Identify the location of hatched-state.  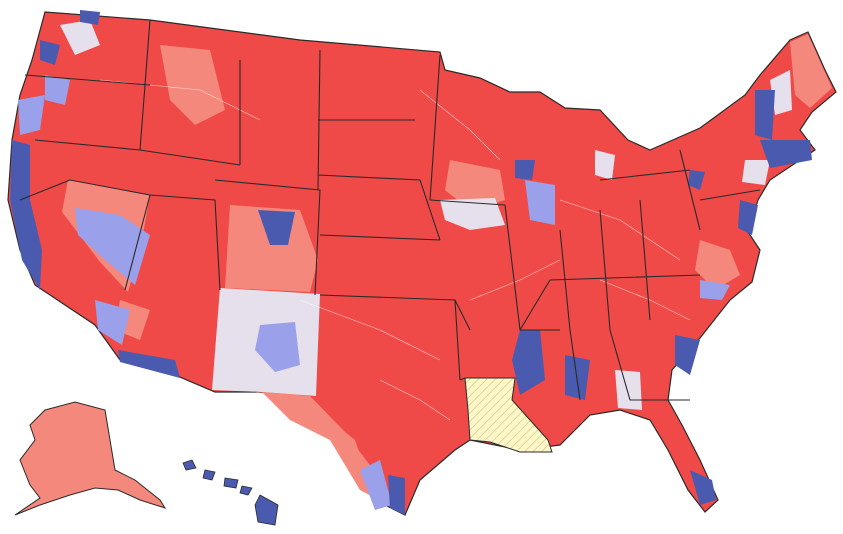
(508, 415).